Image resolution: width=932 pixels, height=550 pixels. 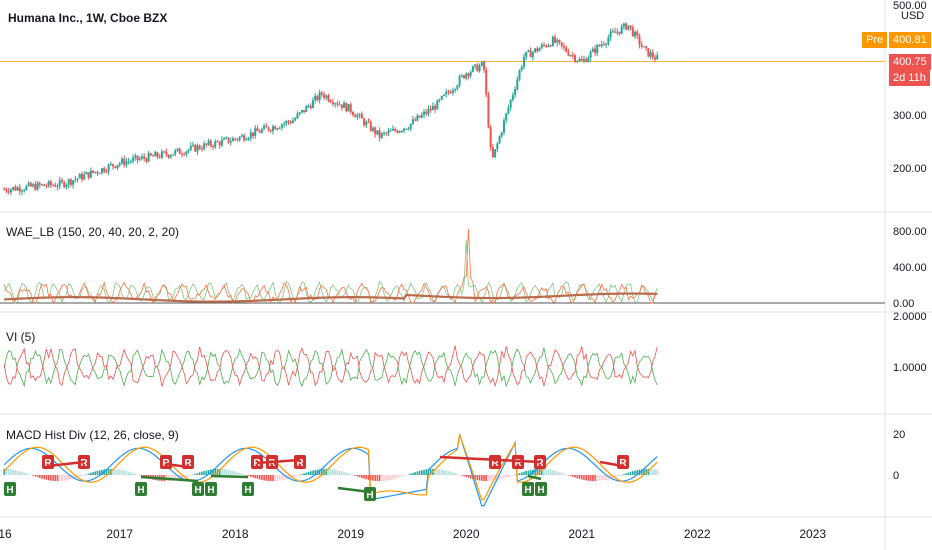 What do you see at coordinates (875, 40) in the screenshot?
I see `pre-tag: Pre` at bounding box center [875, 40].